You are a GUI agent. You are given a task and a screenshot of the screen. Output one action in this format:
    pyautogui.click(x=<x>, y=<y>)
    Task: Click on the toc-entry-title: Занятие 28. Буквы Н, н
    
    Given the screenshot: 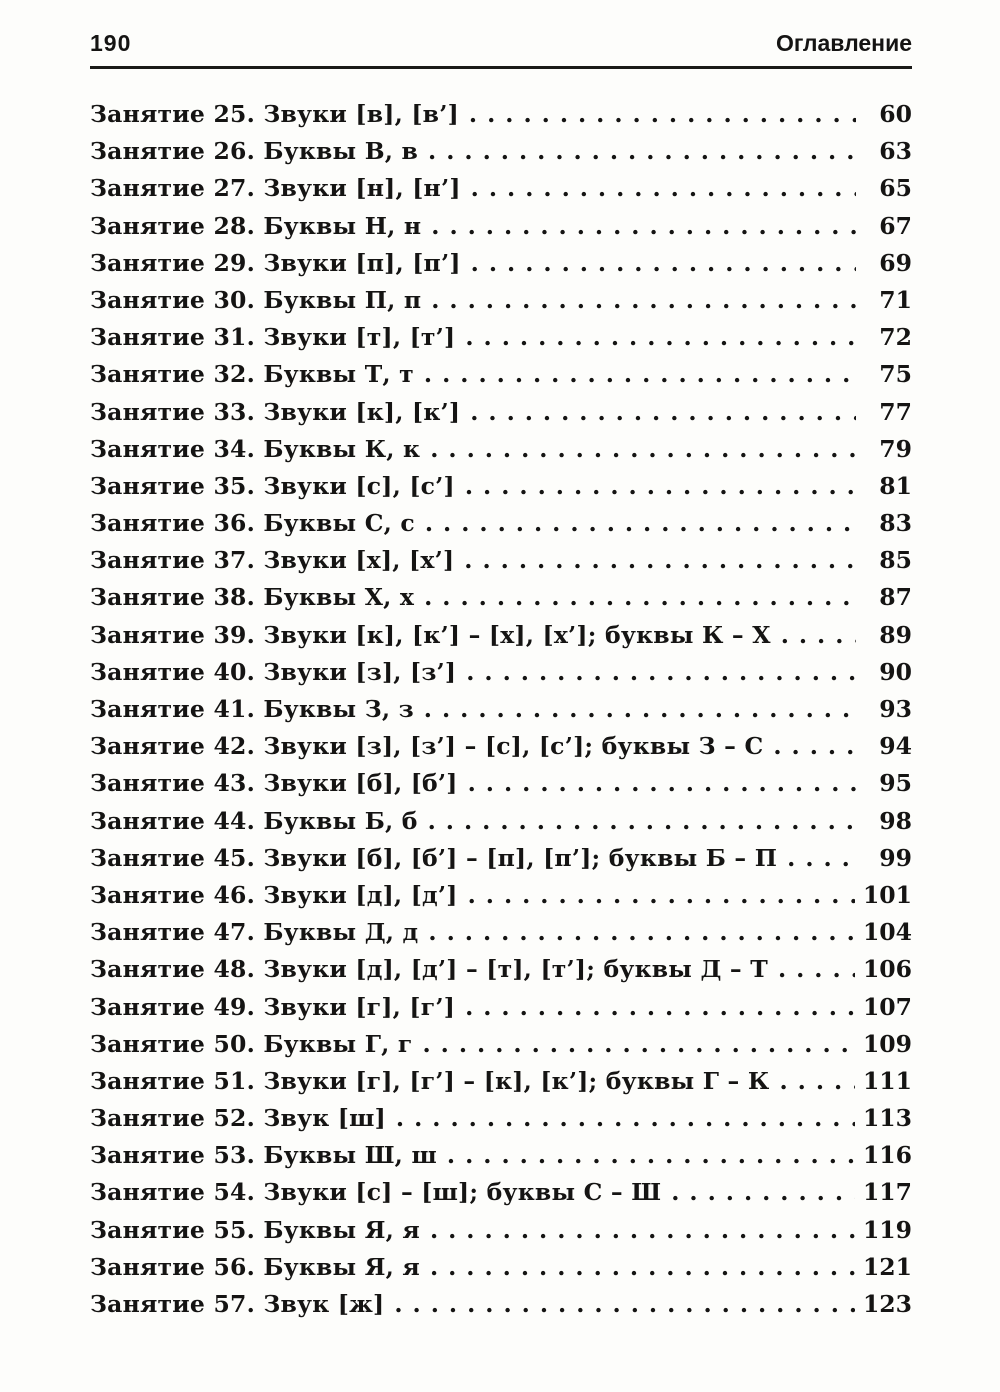 What is the action you would take?
    pyautogui.click(x=256, y=225)
    